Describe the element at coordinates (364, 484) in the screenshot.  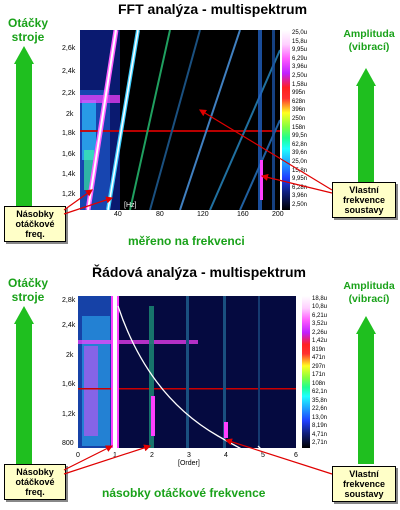
I see `order-natural-freq-callout: Vlastní frekvence soustavy` at that location.